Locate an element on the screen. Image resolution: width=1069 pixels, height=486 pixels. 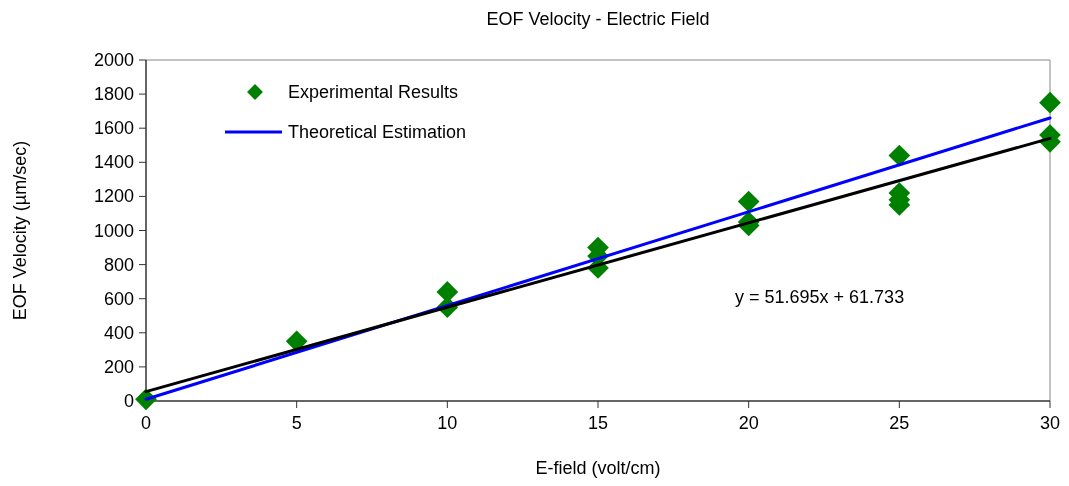
legend-label: Experimental Results is located at coordinates (373, 92).